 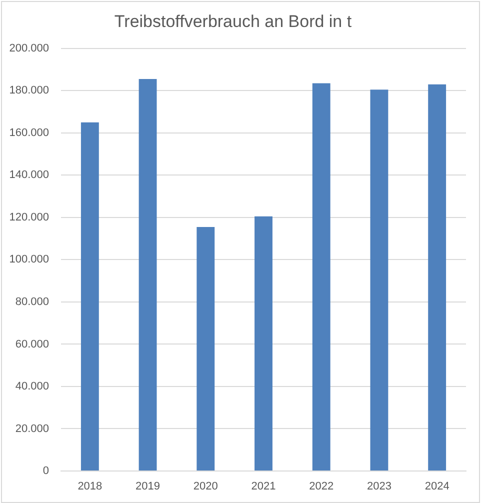 I want to click on y-tick-label: 140.000, so click(x=29, y=175).